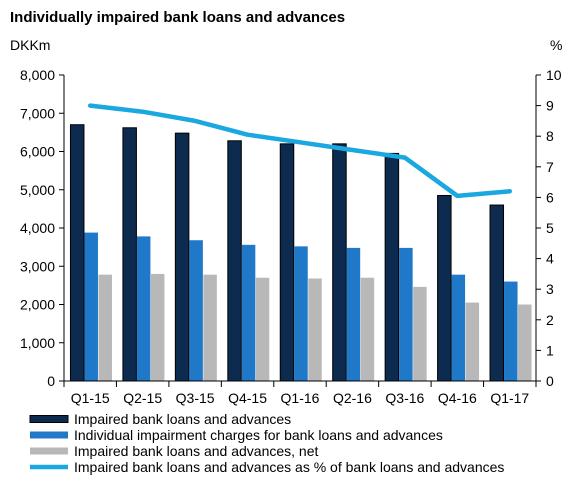  What do you see at coordinates (37, 228) in the screenshot?
I see `left-tick-label: 4,000` at bounding box center [37, 228].